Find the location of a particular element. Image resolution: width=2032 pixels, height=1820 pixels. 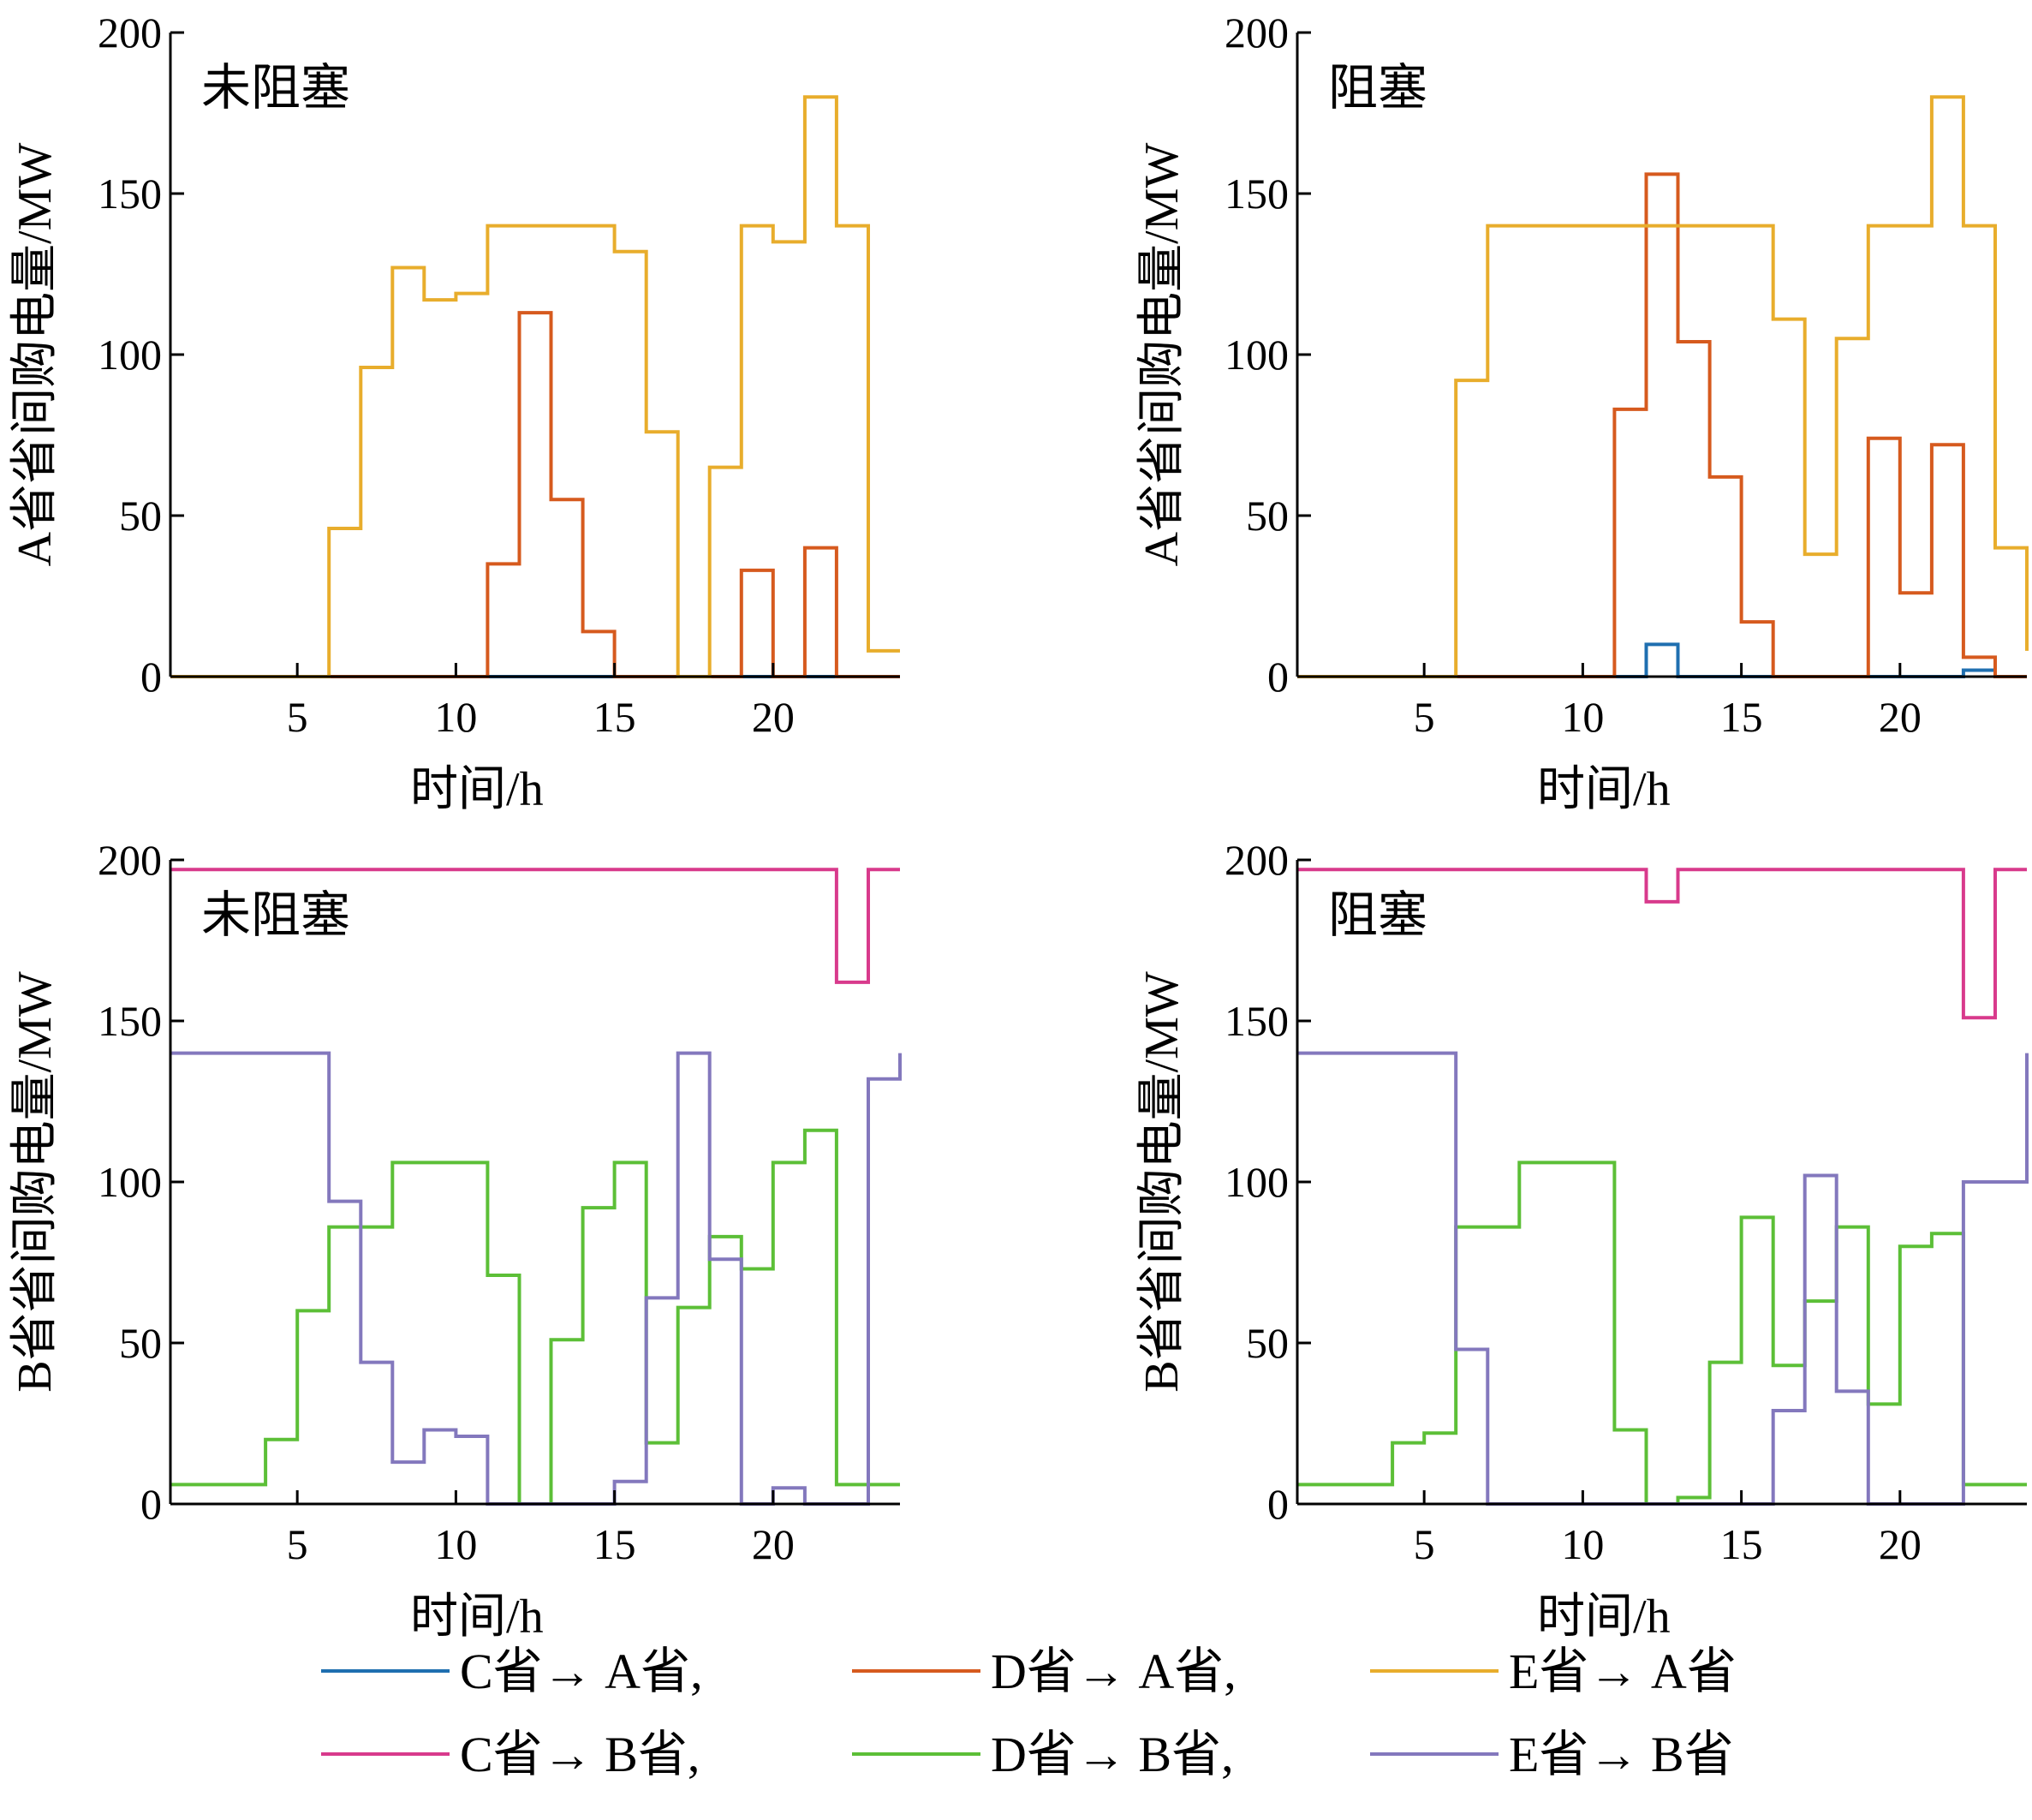

legend-item-1: C省→ A省, is located at coordinates (512, 1671).